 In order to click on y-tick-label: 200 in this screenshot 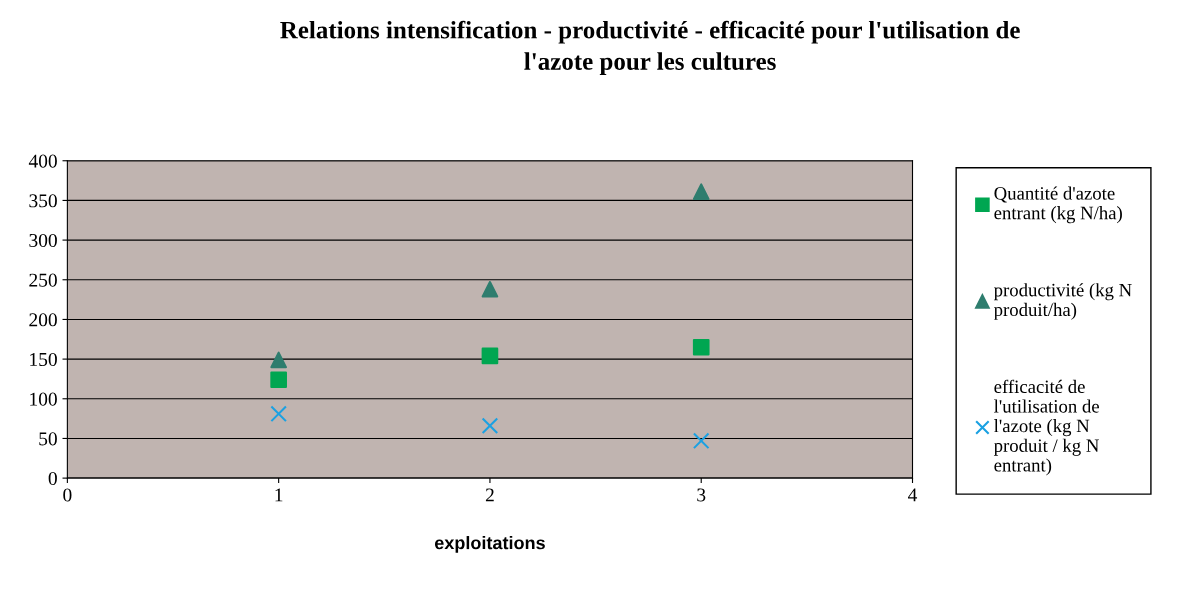, I will do `click(43, 320)`.